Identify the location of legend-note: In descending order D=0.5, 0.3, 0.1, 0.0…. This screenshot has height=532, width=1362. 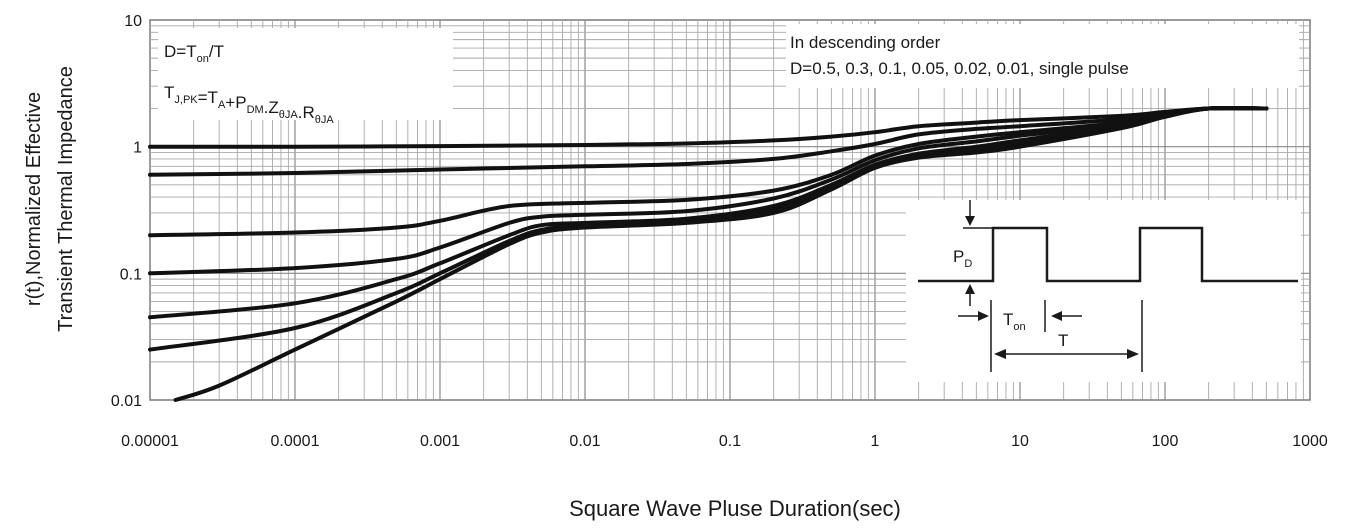
(1042, 56).